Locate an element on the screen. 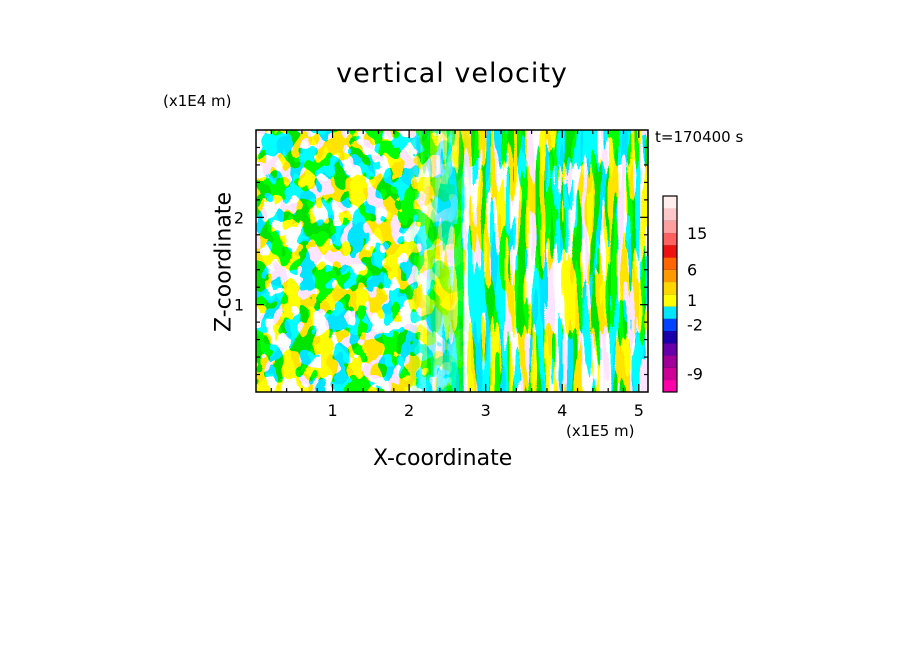  x-tick-label: 1 is located at coordinates (332, 410).